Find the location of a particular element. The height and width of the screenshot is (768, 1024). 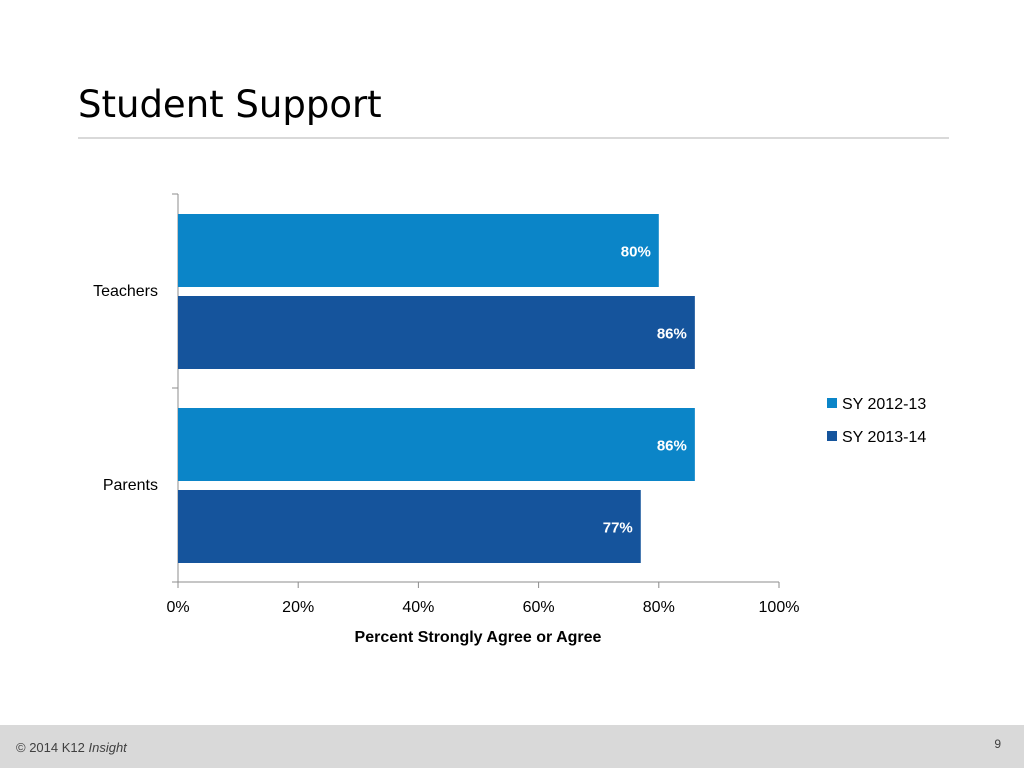

data-label: 80% is located at coordinates (636, 252).